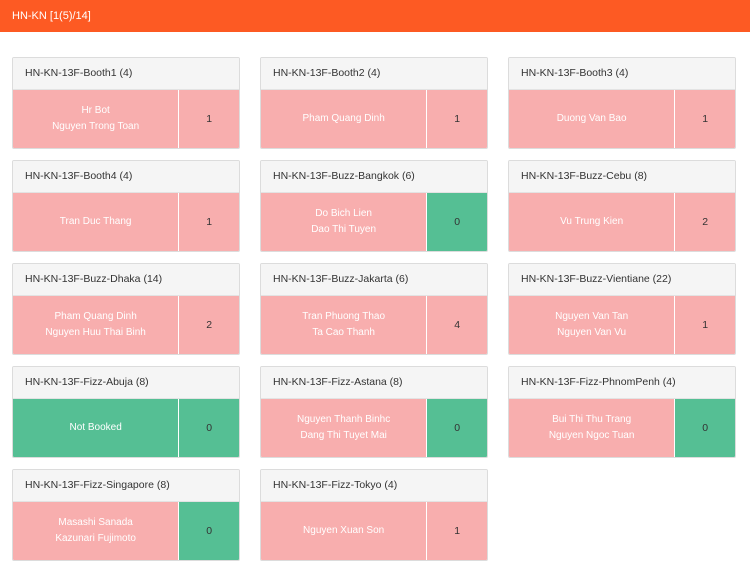  Describe the element at coordinates (96, 325) in the screenshot. I see `booked-names: Pham Quang Dinh Nguyen Huu Thai Binh` at that location.